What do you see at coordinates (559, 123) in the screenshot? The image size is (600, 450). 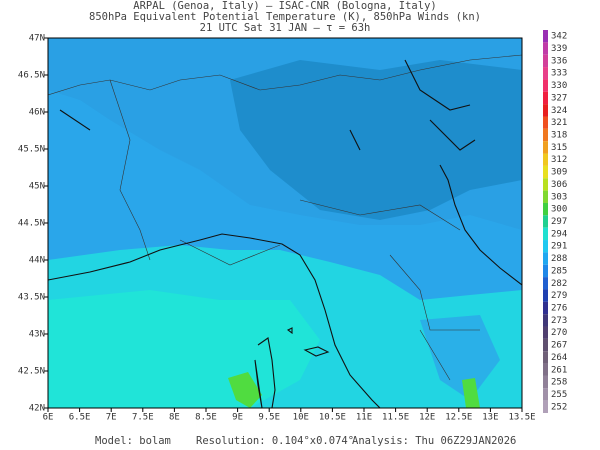 I see `colorbar-label: 321` at bounding box center [559, 123].